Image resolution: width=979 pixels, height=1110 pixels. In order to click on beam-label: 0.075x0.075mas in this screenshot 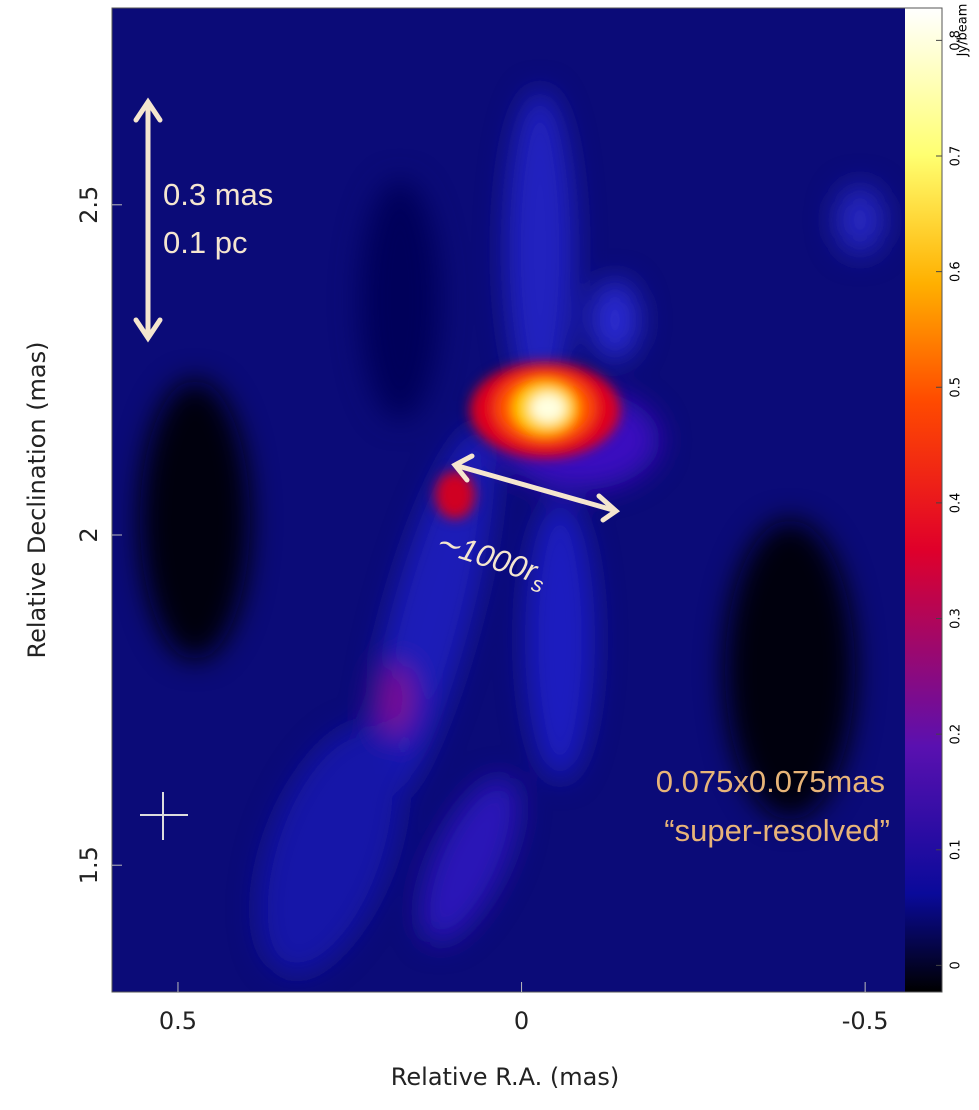, I will do `click(770, 781)`.